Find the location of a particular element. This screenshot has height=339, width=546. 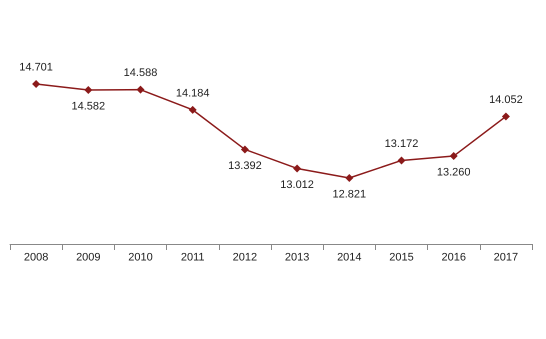

data-label: 13.012 is located at coordinates (297, 184).